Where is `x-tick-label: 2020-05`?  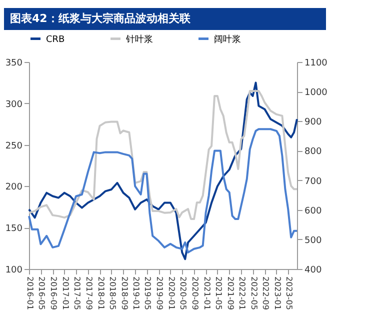 x-tick-label: 2020-05 is located at coordinates (183, 293).